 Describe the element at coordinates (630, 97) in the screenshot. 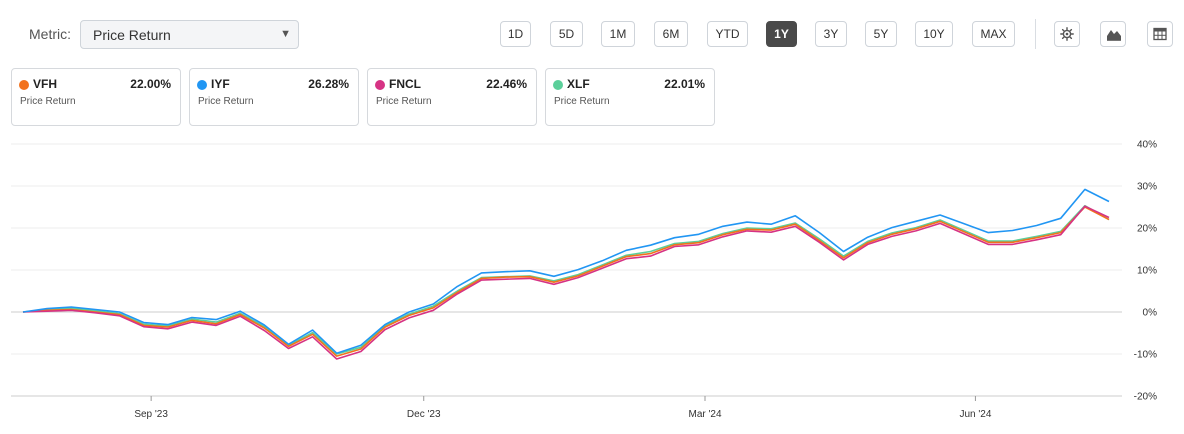

I see `legend-card-xlf: XLF 22.01% Price Return` at that location.